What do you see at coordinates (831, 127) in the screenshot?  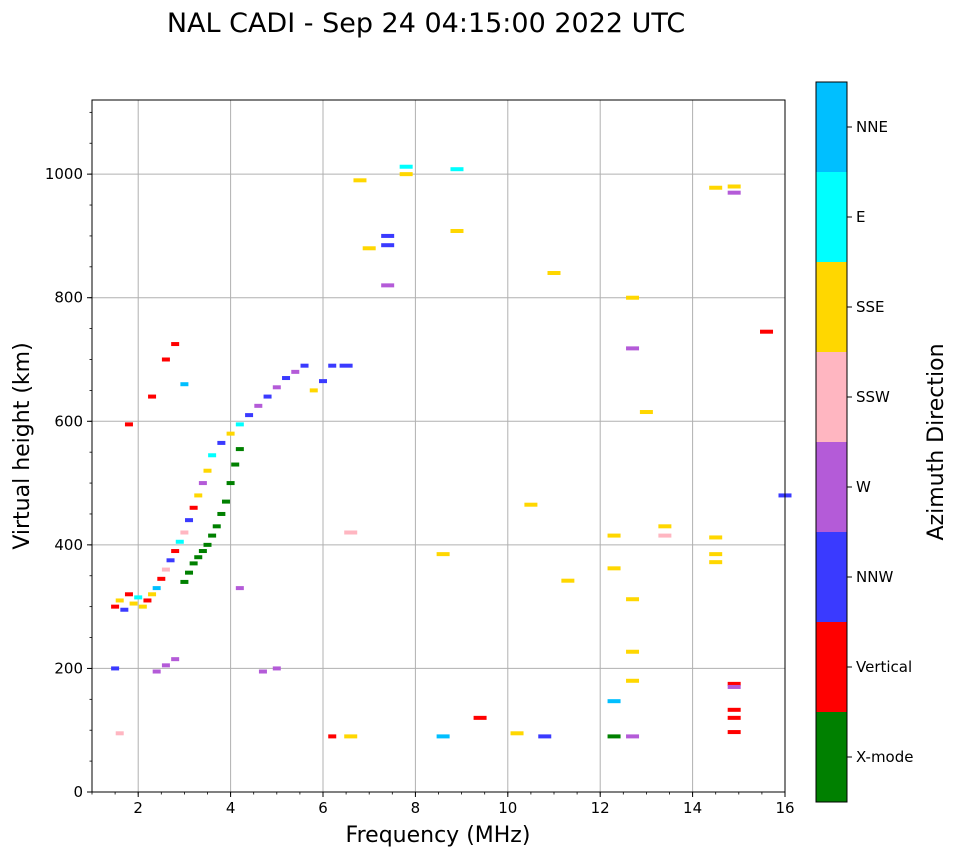 I see `colorbar-segment-nne` at bounding box center [831, 127].